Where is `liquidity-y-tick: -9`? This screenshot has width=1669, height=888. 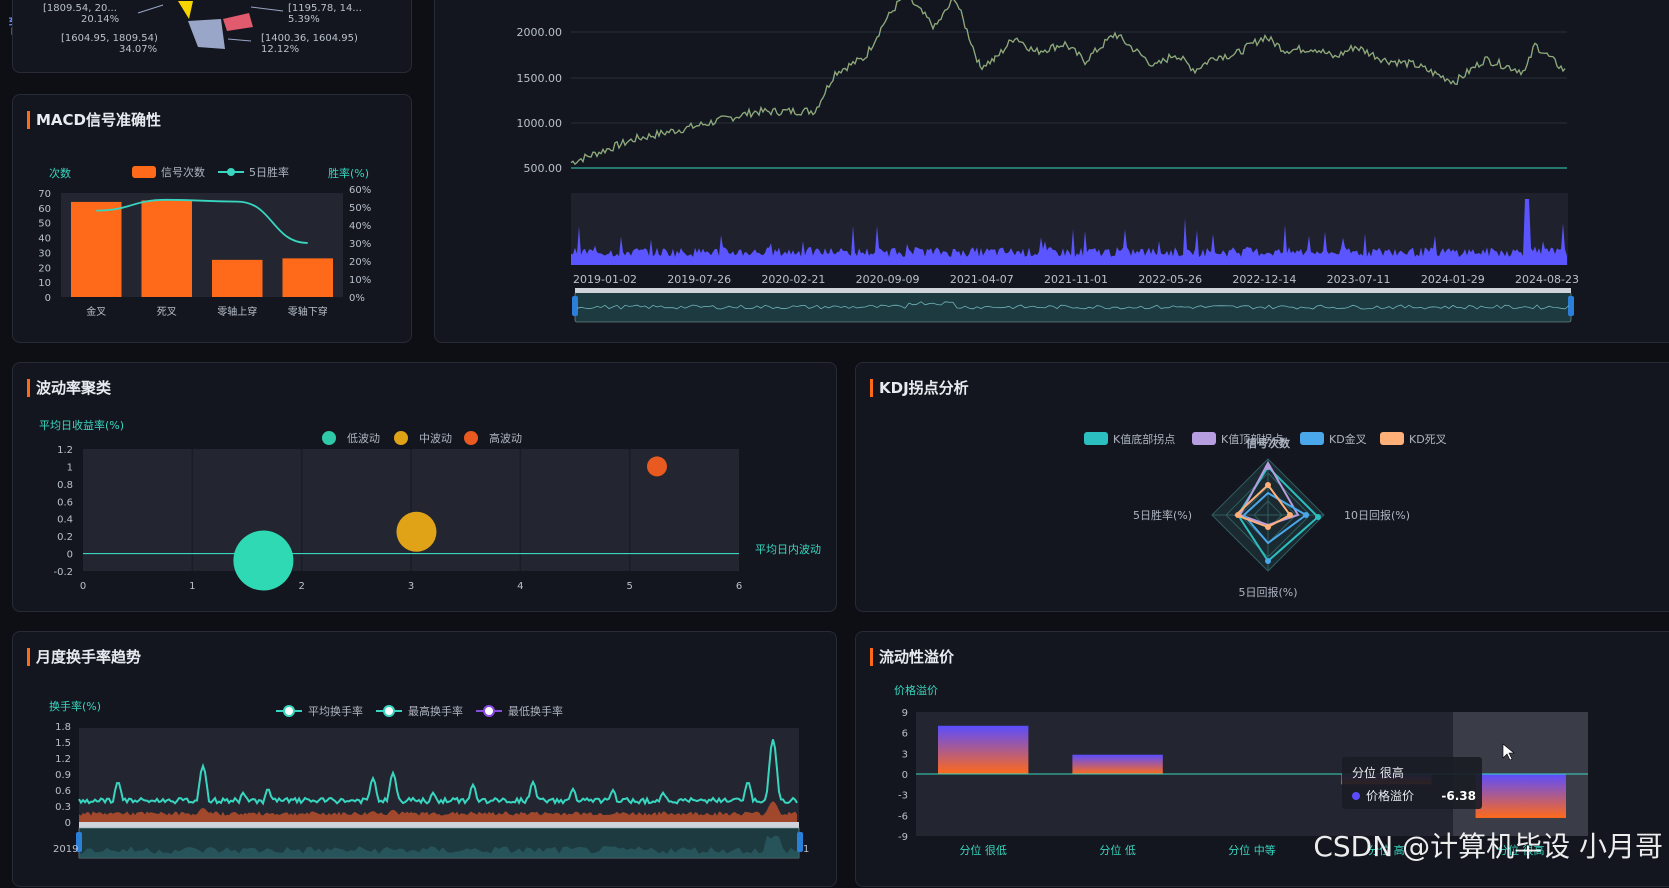
liquidity-y-tick: -9 is located at coordinates (903, 837).